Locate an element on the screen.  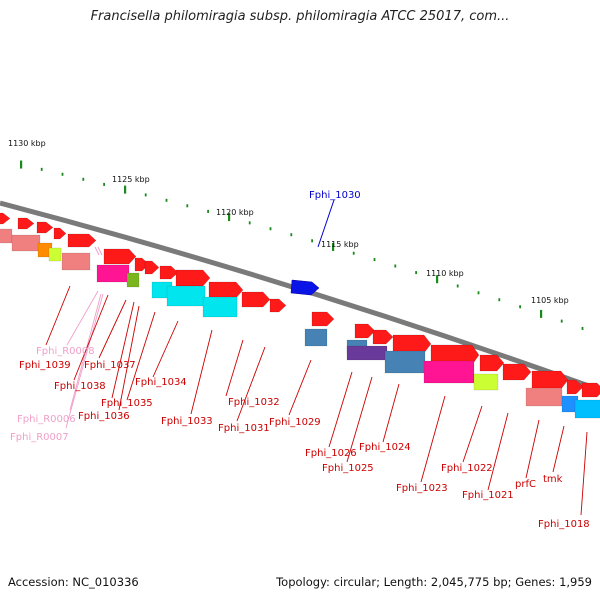
gene-label-fphi-1024: Fphi_1024 is located at coordinates (385, 447).